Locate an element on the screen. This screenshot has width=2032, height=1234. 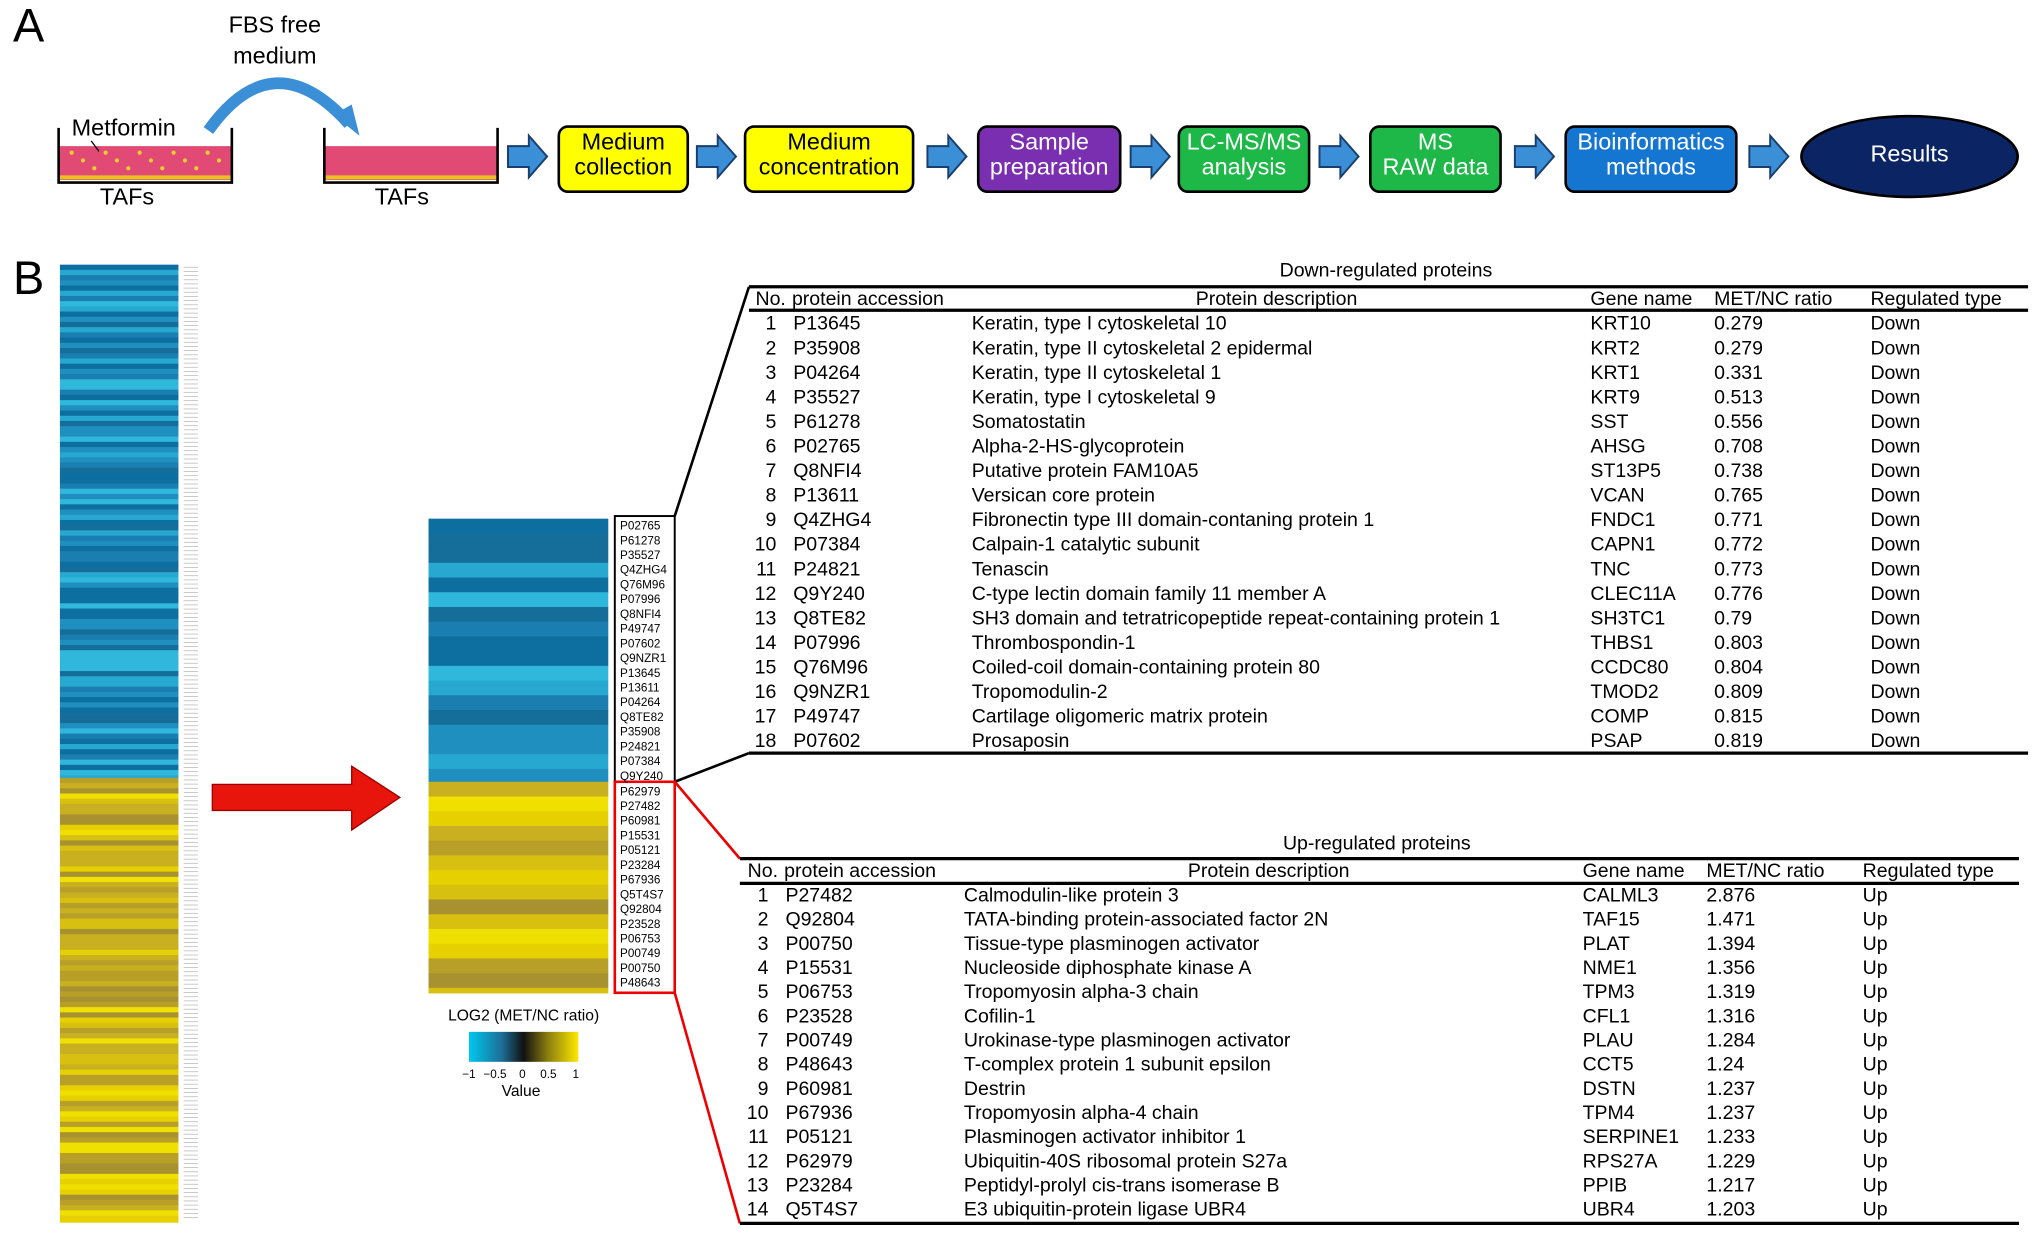
table-cell: Q8NFI4 is located at coordinates (827, 471).